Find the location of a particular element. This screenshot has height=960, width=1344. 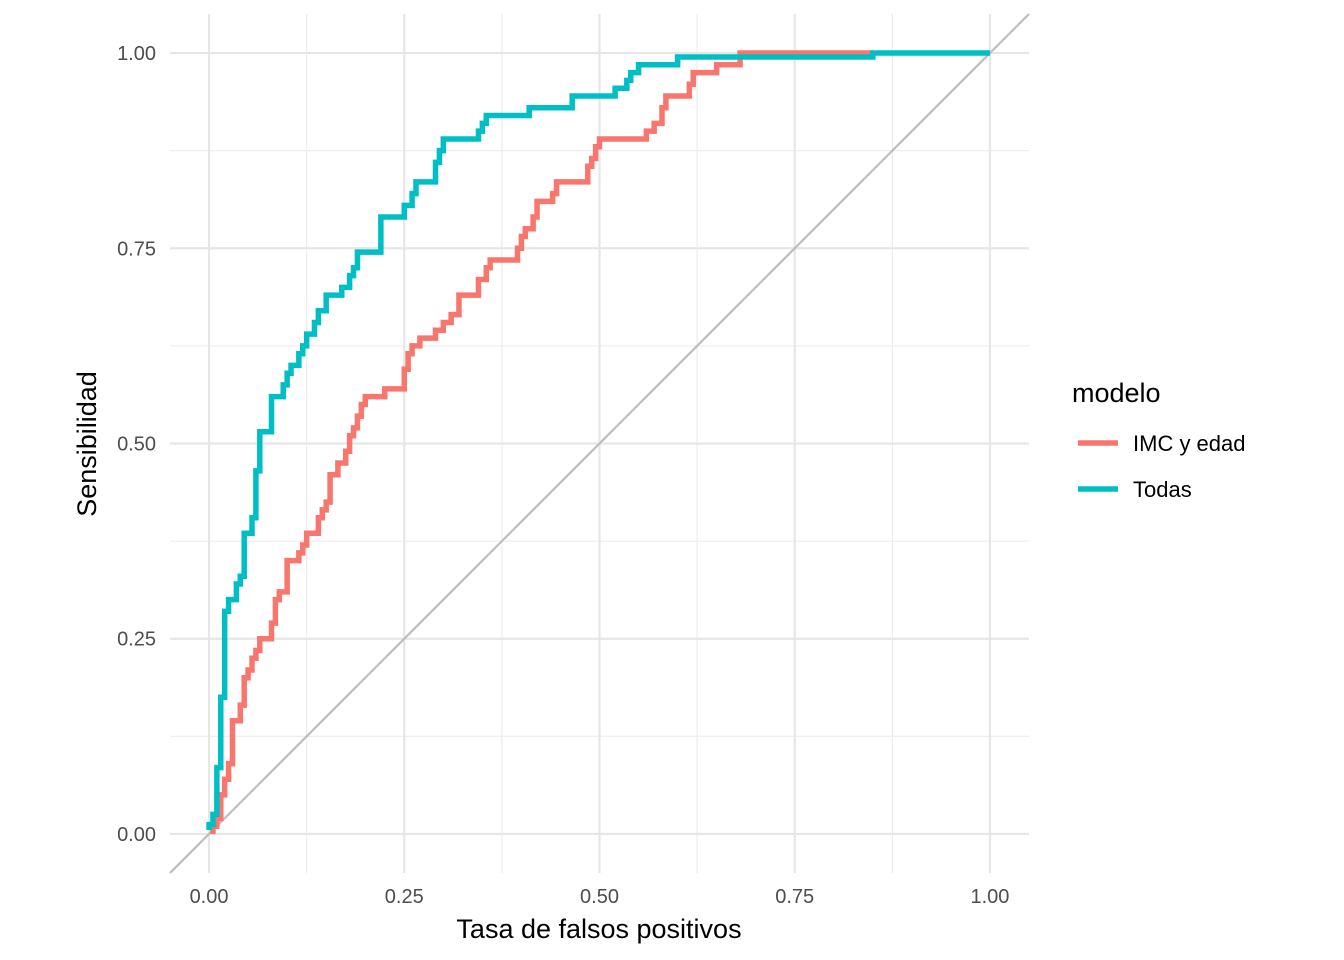

x-tick-label: 1.00 is located at coordinates (989, 897).